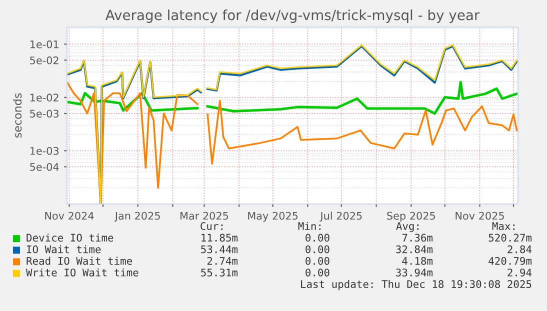 The width and height of the screenshot is (547, 311). What do you see at coordinates (414, 272) in the screenshot?
I see `text: 33.94m` at bounding box center [414, 272].